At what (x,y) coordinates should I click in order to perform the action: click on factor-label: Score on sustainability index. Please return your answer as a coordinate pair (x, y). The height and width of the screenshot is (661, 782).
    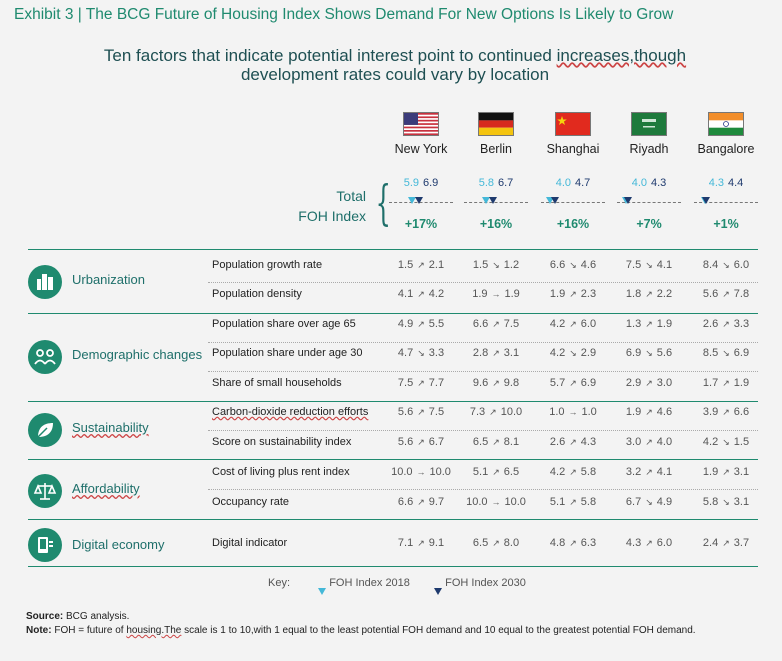
    Looking at the image, I should click on (282, 442).